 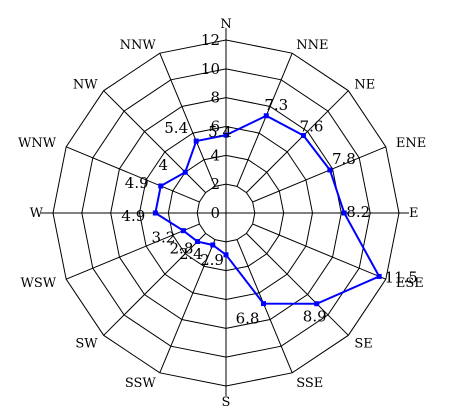 What do you see at coordinates (141, 383) in the screenshot?
I see `direction-label-ssw: SSW` at bounding box center [141, 383].